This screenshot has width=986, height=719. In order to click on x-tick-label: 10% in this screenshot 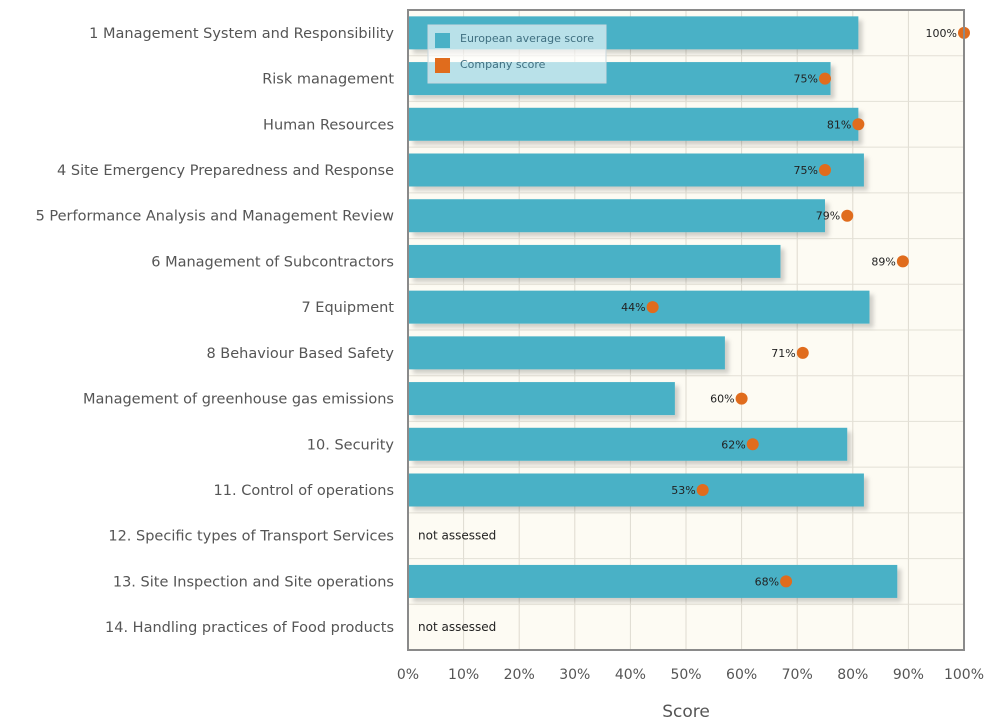, I will do `click(463, 675)`.